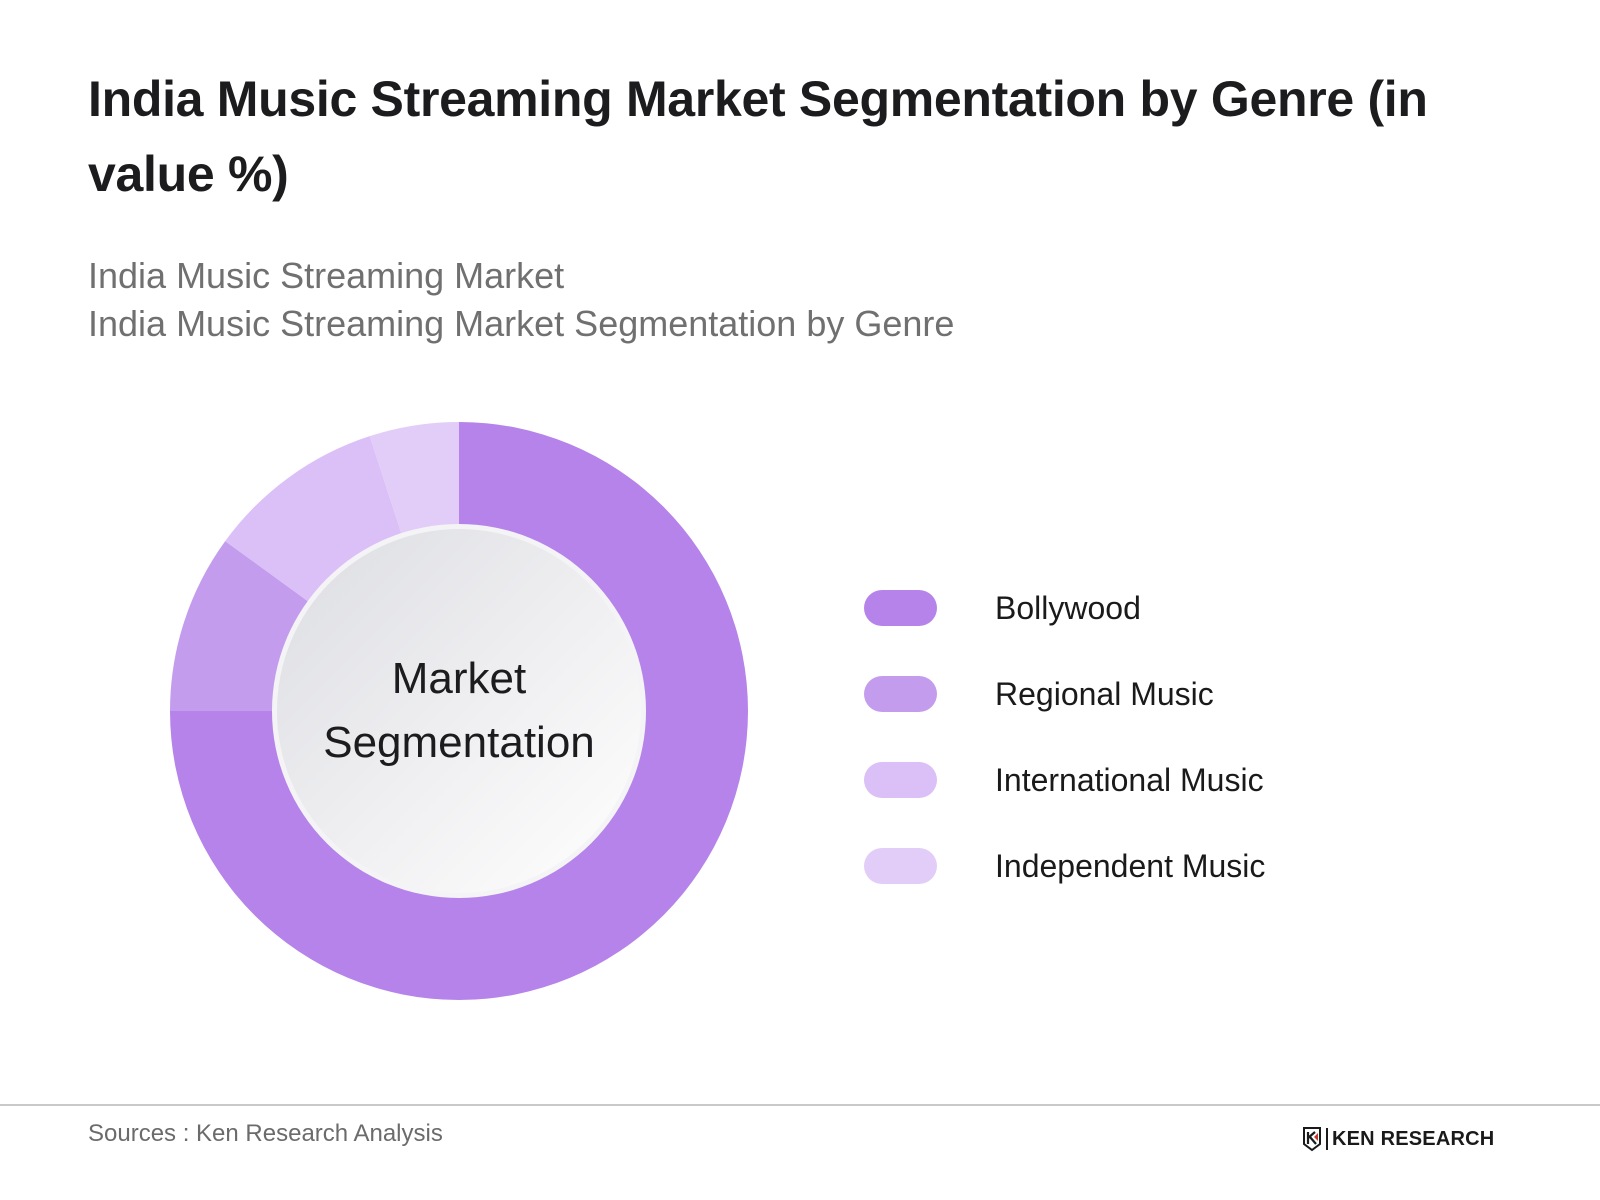 The height and width of the screenshot is (1200, 1600). Describe the element at coordinates (314, 521) in the screenshot. I see `donut-slice-international-music` at that location.